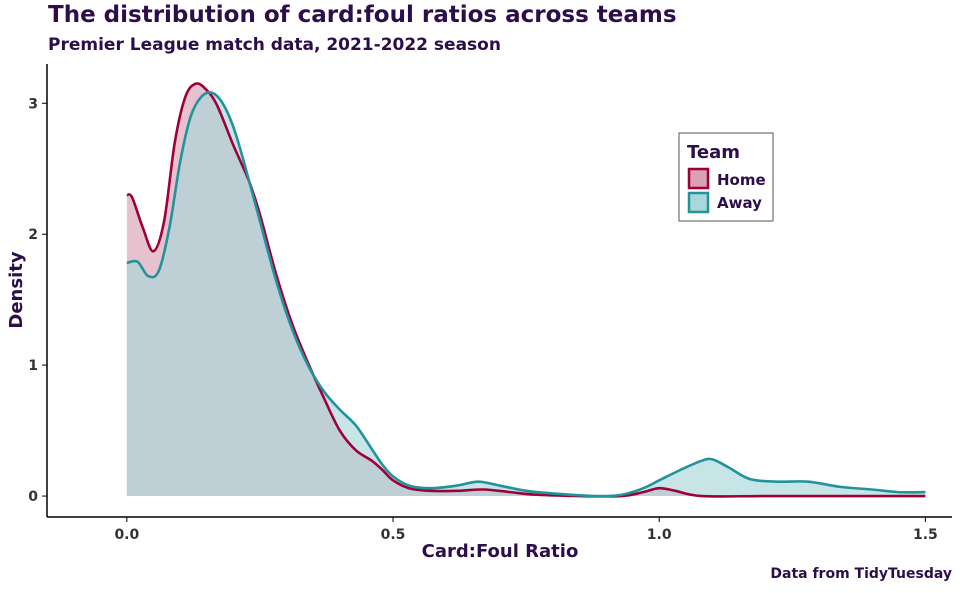 This screenshot has width=960, height=593. Describe the element at coordinates (393, 535) in the screenshot. I see `x-tick-label: 0.5` at that location.